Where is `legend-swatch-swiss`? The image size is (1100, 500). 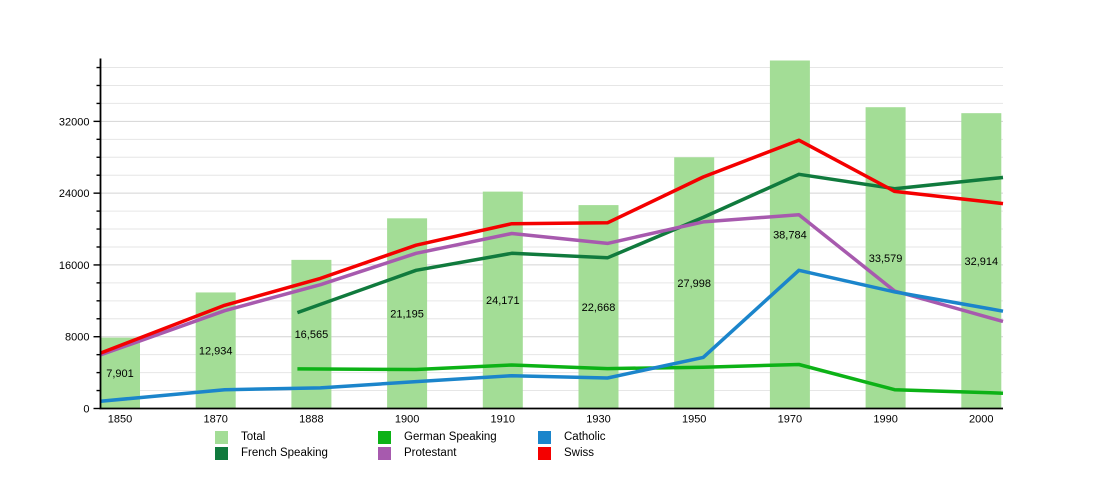 legend-swatch-swiss is located at coordinates (544, 453).